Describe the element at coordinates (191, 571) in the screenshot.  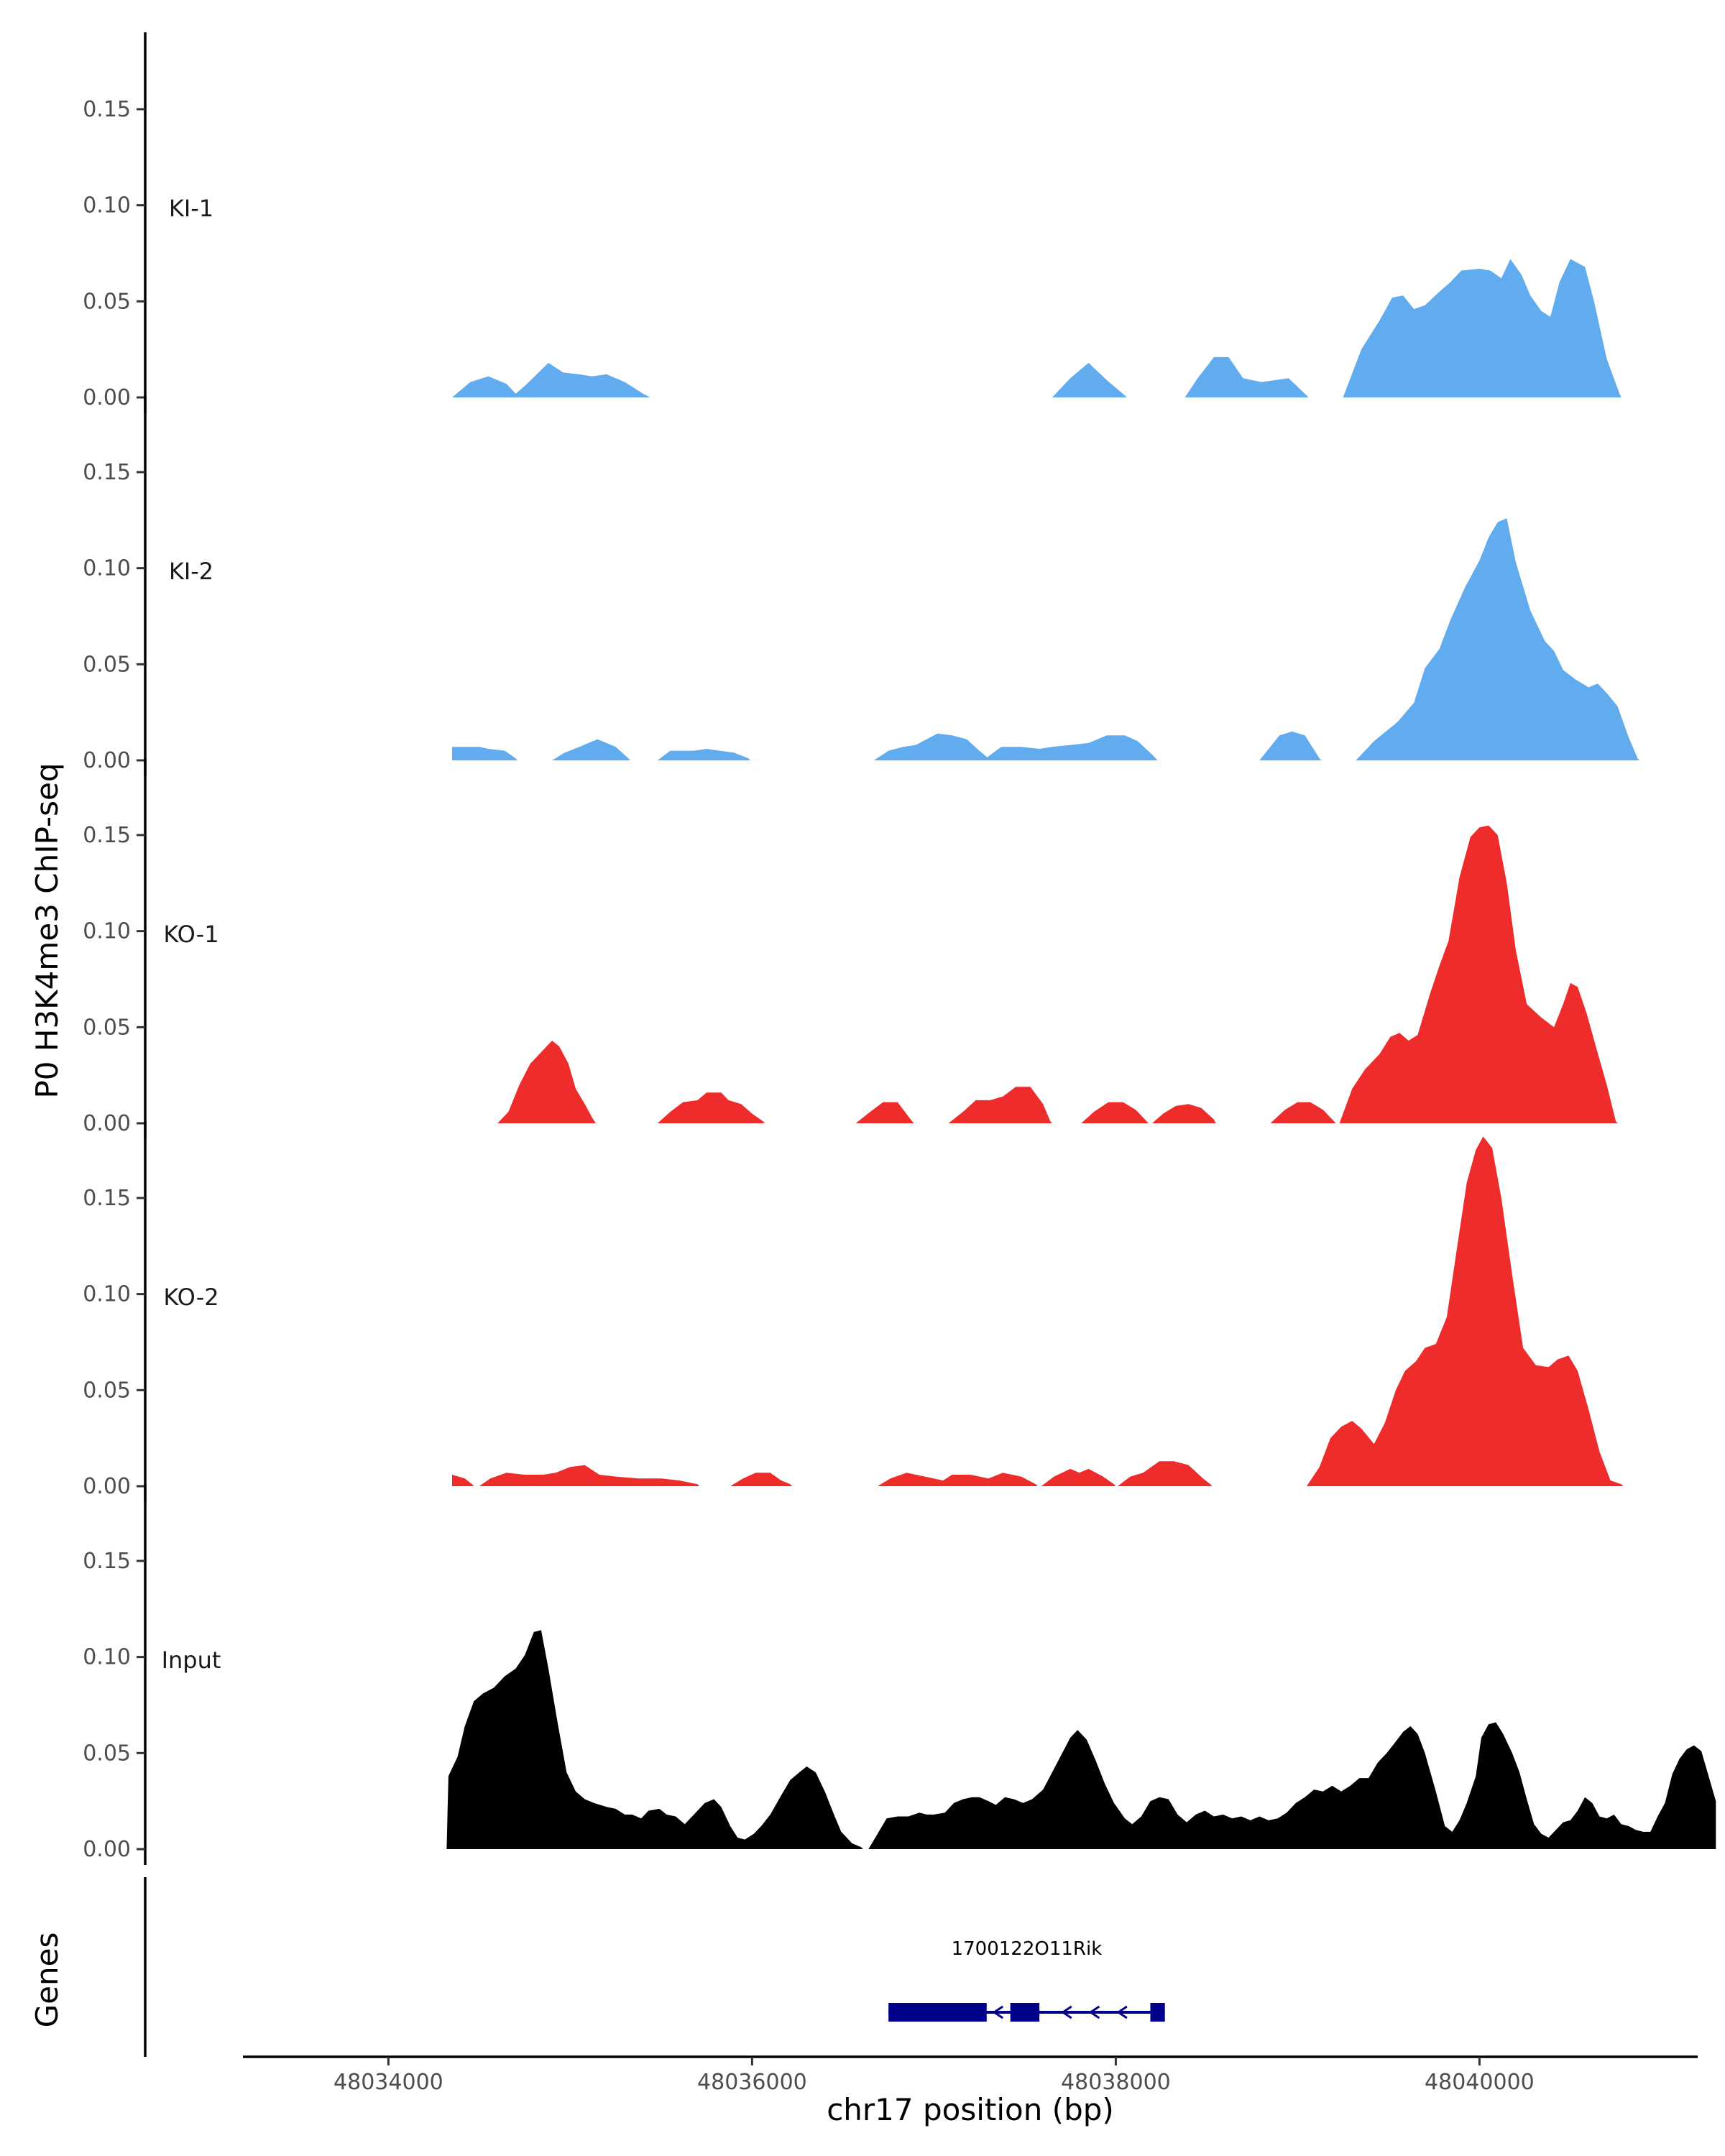
I see `track-label-ki-2: KI-2` at that location.